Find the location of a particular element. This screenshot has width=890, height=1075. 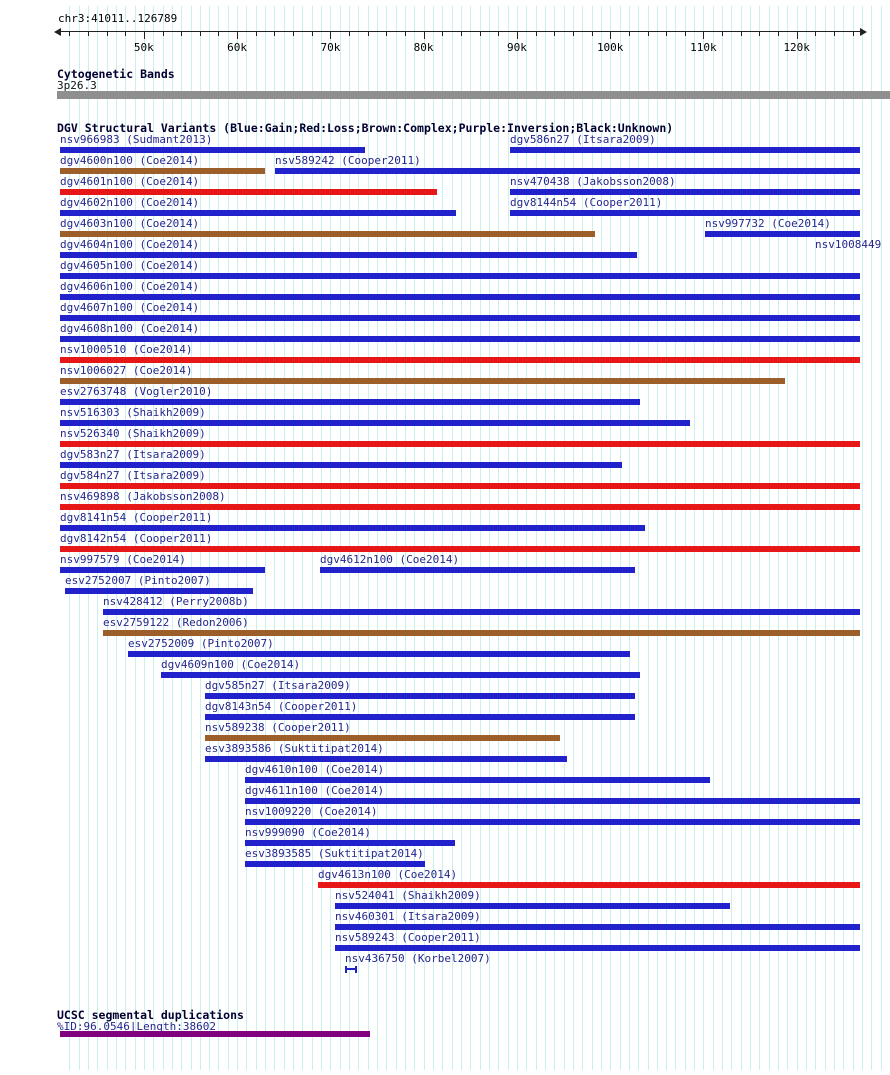

variant-label: nsv589242 (Cooper2011) is located at coordinates (348, 160).